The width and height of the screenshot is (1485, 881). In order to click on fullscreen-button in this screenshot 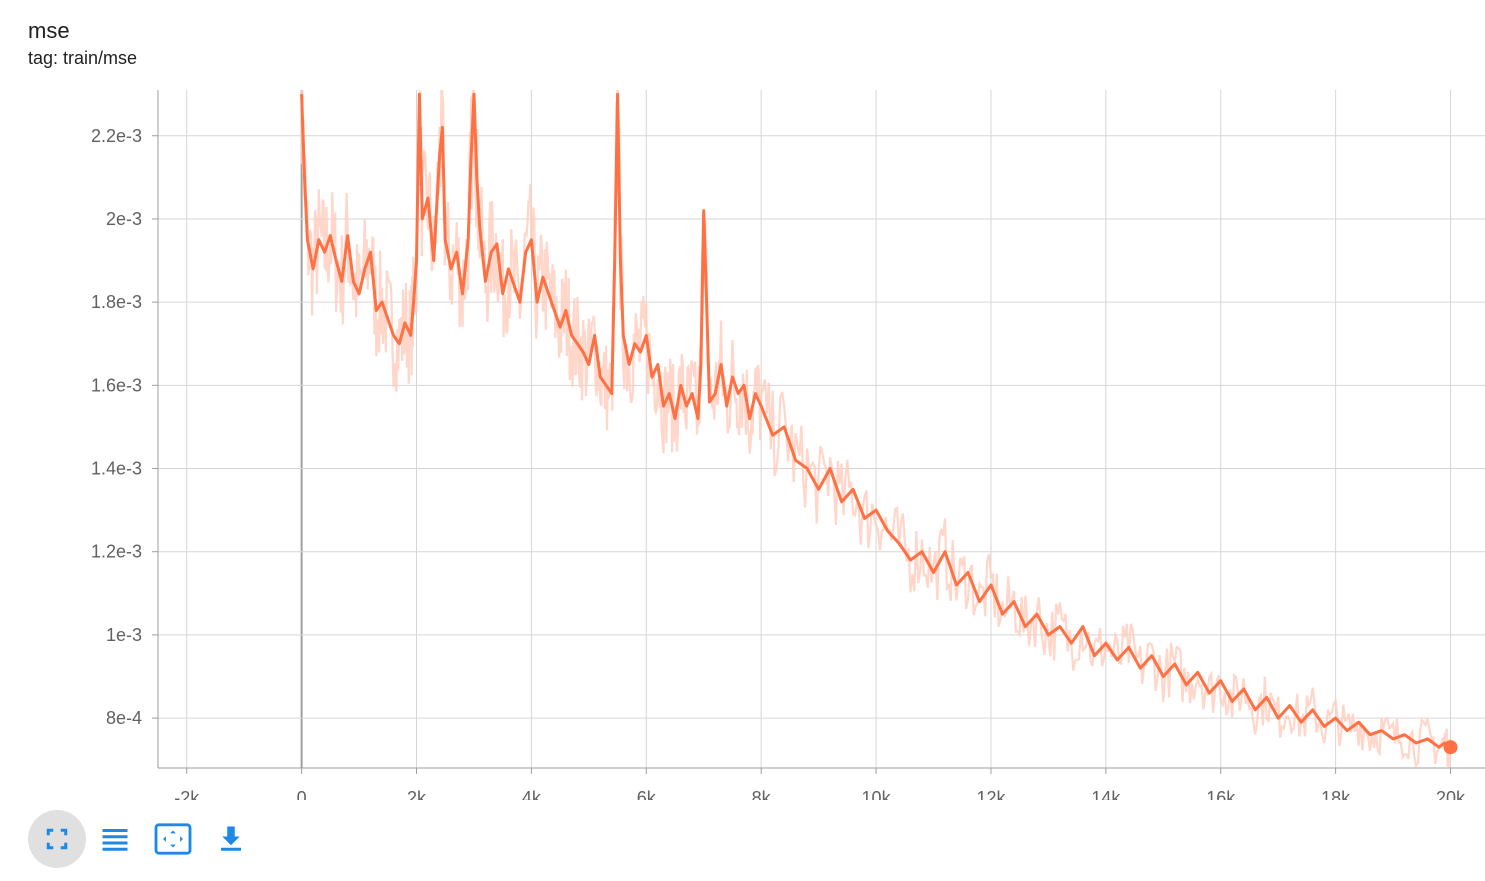, I will do `click(57, 839)`.